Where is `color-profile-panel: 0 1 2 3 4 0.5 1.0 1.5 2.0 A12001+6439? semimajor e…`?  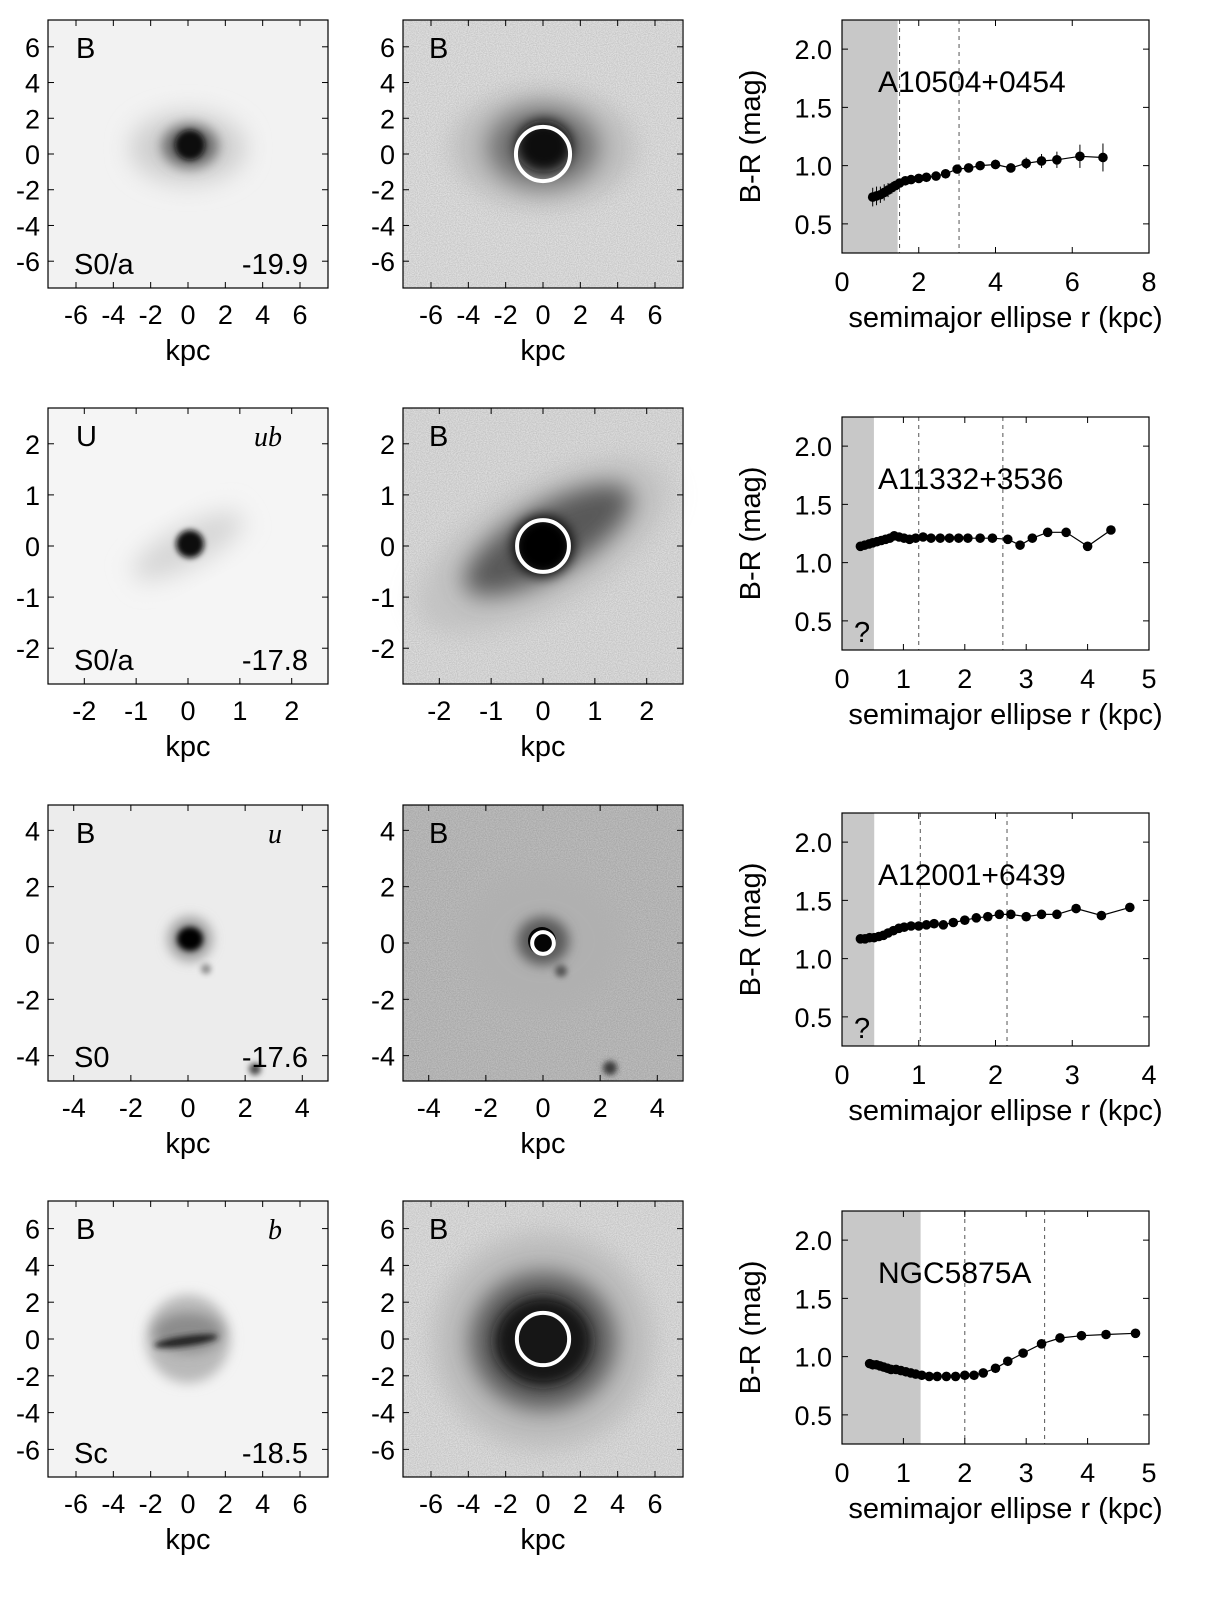
color-profile-panel: 0 1 2 3 4 0.5 1.0 1.5 2.0 A12001+6439? semimajor e… is located at coordinates (949, 969).